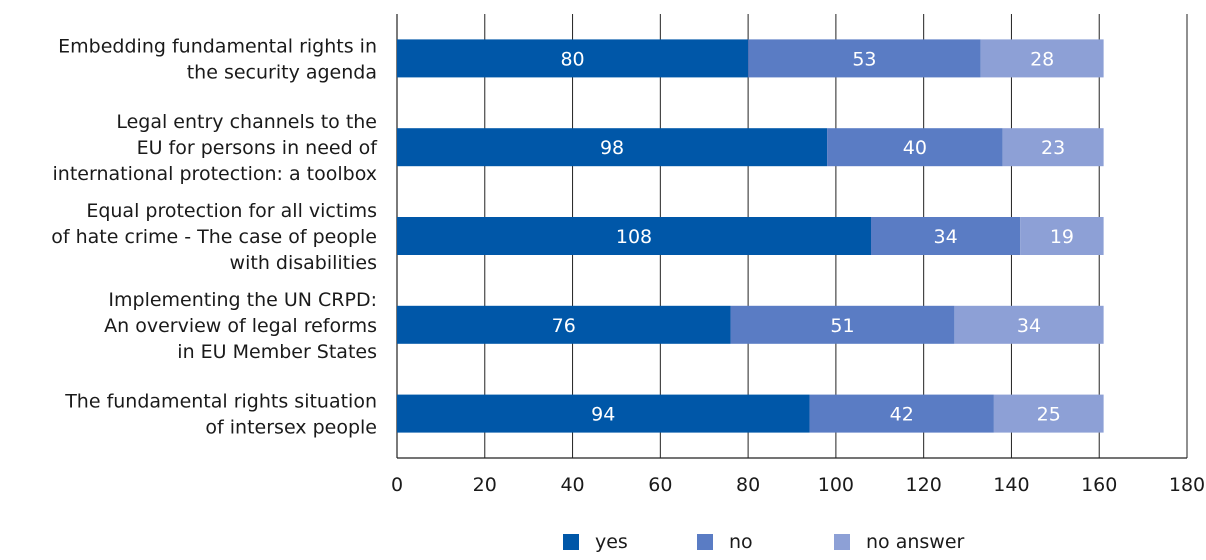  What do you see at coordinates (242, 300) in the screenshot?
I see `category-label: Implementing the UN CRPD:` at bounding box center [242, 300].